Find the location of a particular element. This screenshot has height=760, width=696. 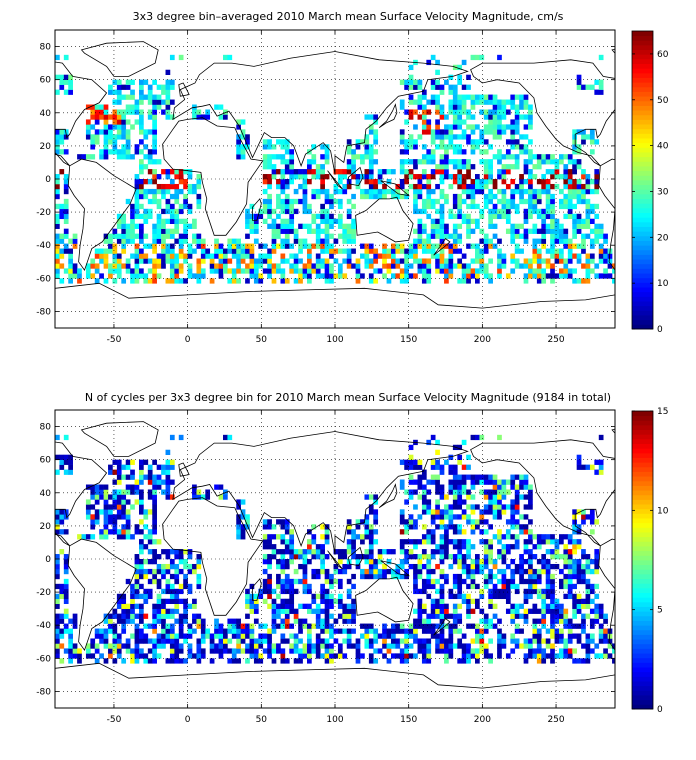

colorbar-tick-label: 10 is located at coordinates (663, 284).